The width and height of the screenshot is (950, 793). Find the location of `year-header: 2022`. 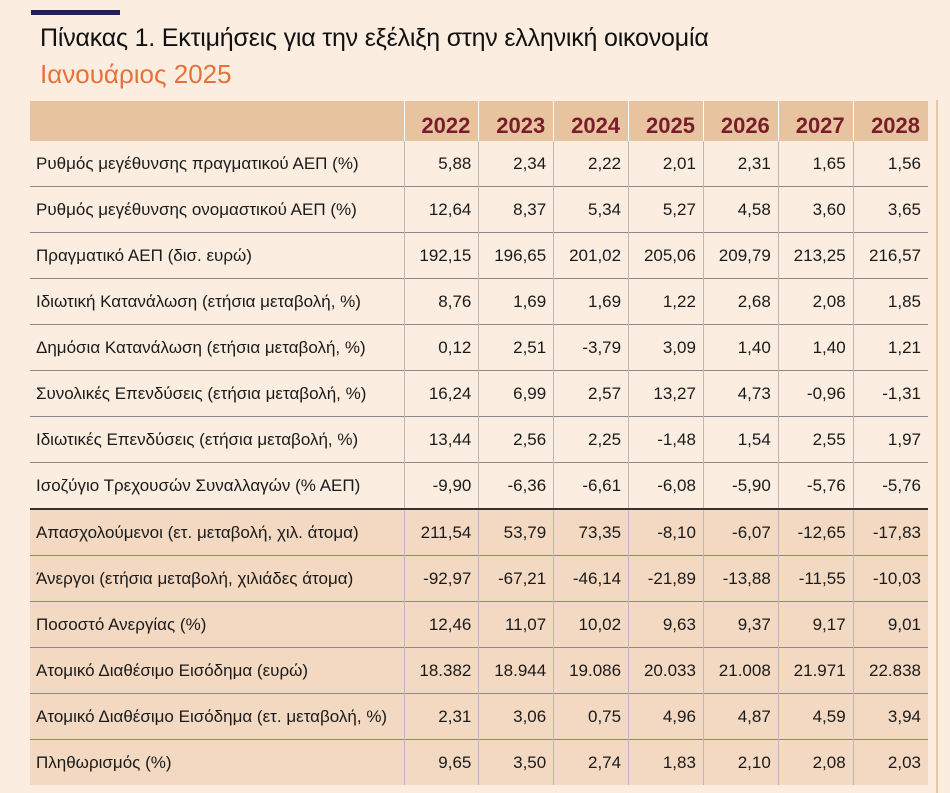

year-header: 2022 is located at coordinates (441, 121).